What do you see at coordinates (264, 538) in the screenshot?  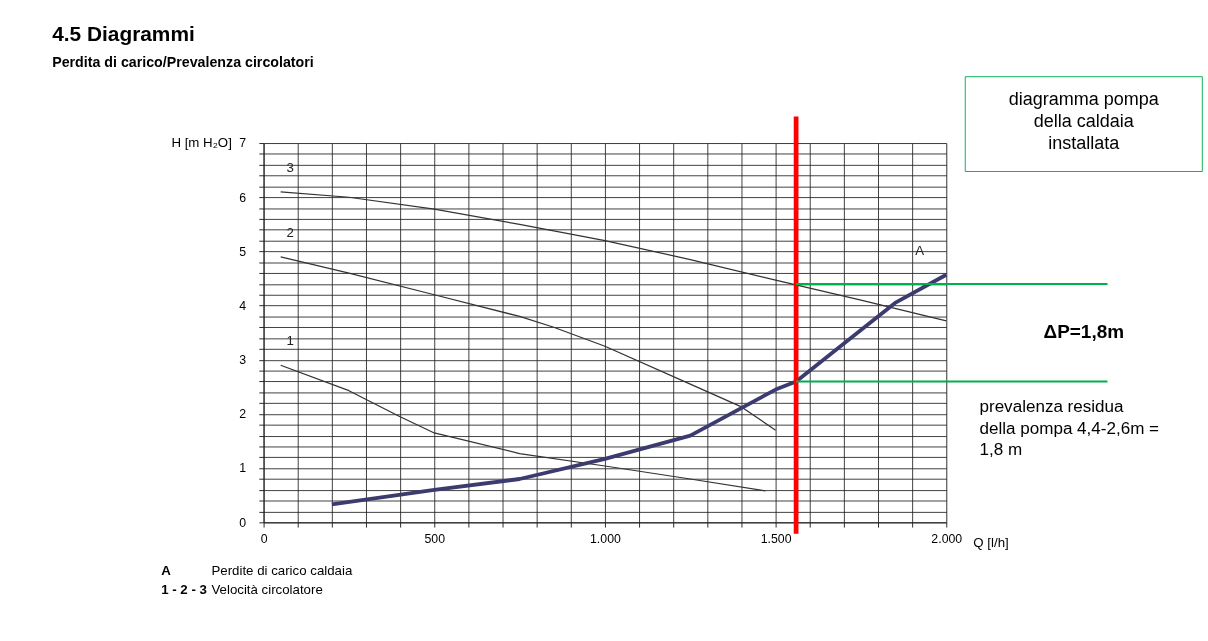 I see `x-tick-label: 0` at bounding box center [264, 538].